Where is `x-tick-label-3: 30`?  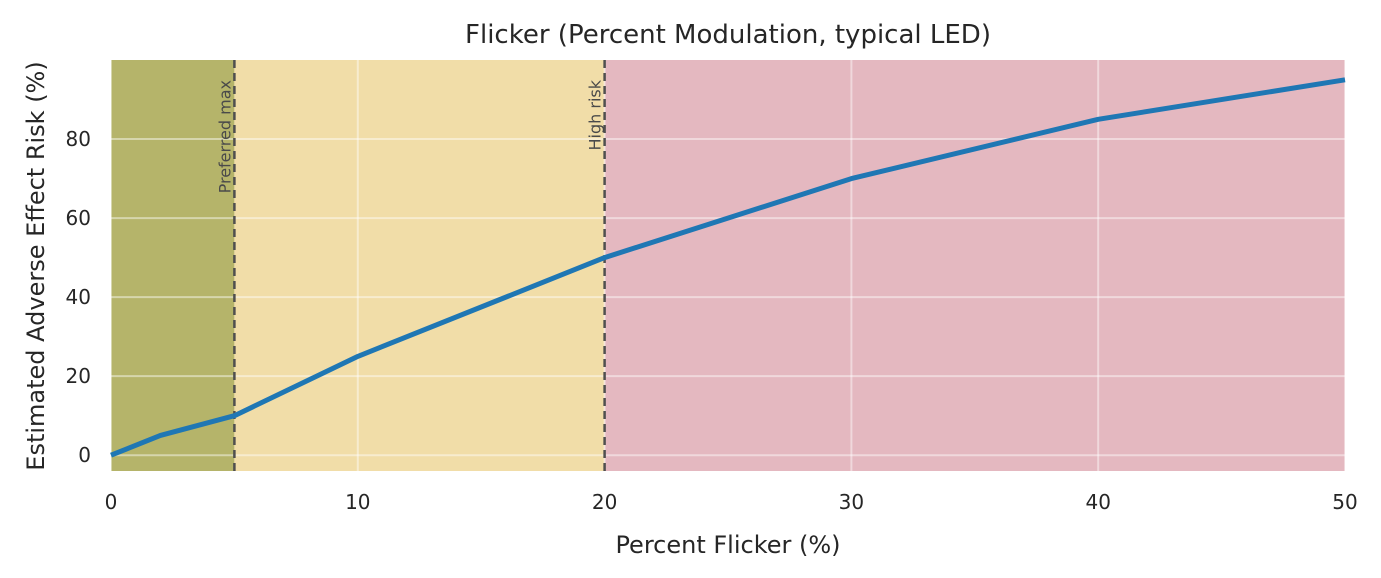 x-tick-label-3: 30 is located at coordinates (851, 502).